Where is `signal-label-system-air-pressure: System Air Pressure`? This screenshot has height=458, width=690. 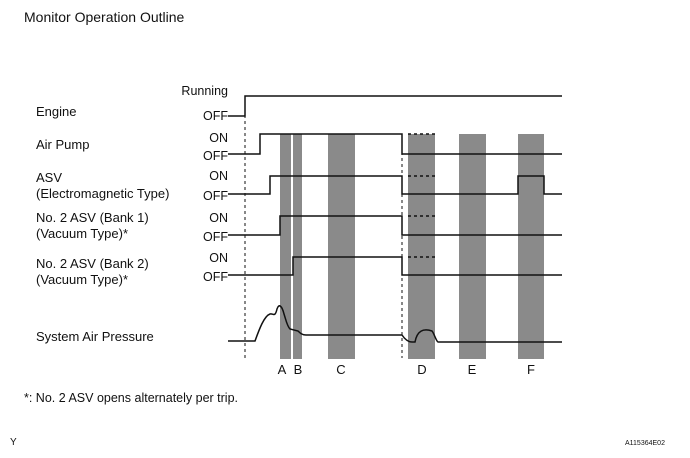
signal-label-system-air-pressure: System Air Pressure is located at coordinates (95, 336).